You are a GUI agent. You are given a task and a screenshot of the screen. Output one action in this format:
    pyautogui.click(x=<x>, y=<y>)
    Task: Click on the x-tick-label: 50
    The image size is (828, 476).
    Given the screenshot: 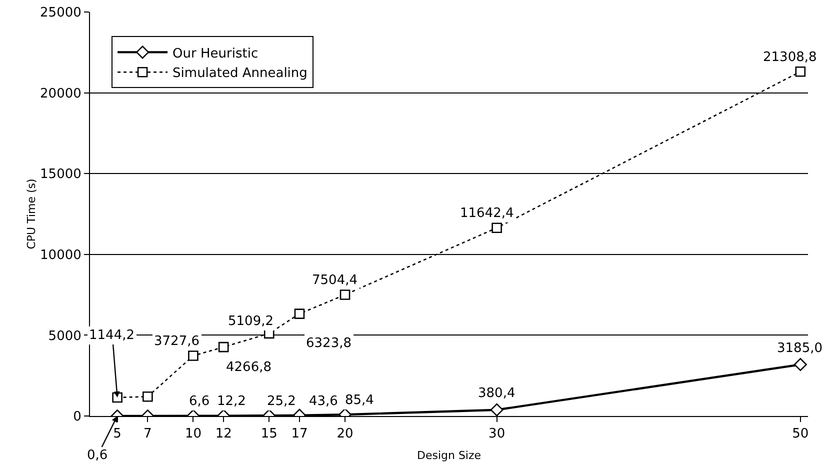 What is the action you would take?
    pyautogui.click(x=800, y=434)
    